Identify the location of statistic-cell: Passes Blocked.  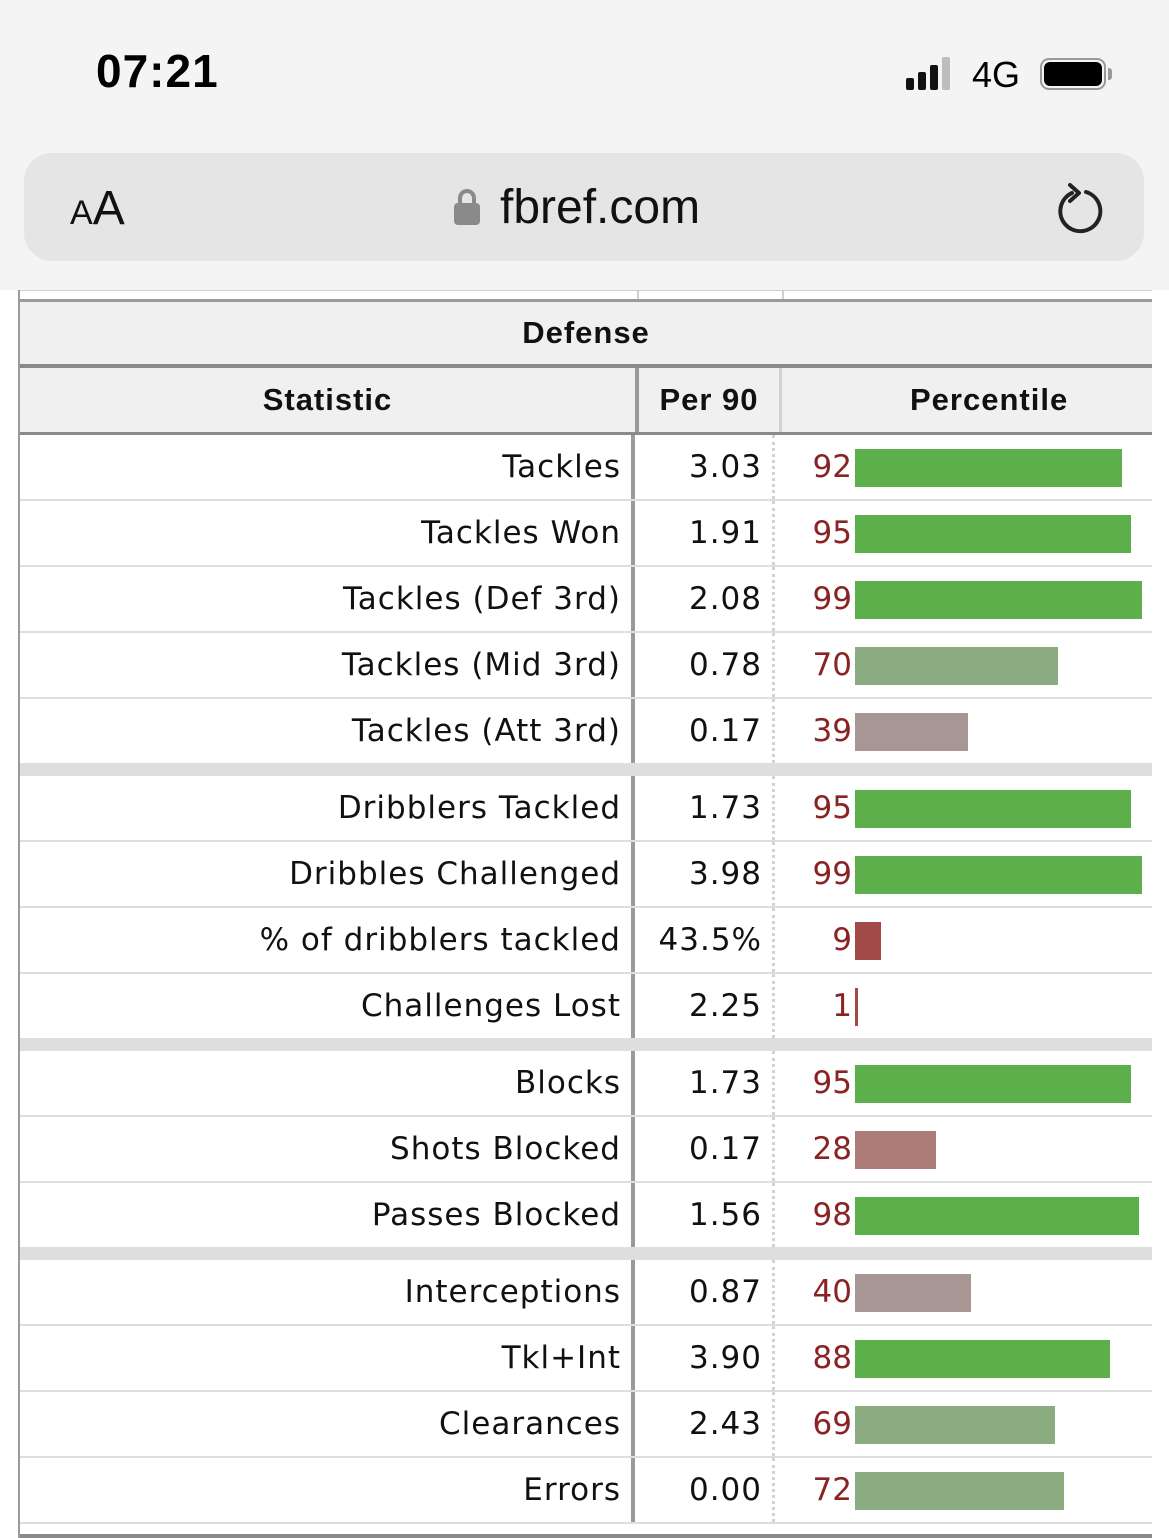
(327, 1215).